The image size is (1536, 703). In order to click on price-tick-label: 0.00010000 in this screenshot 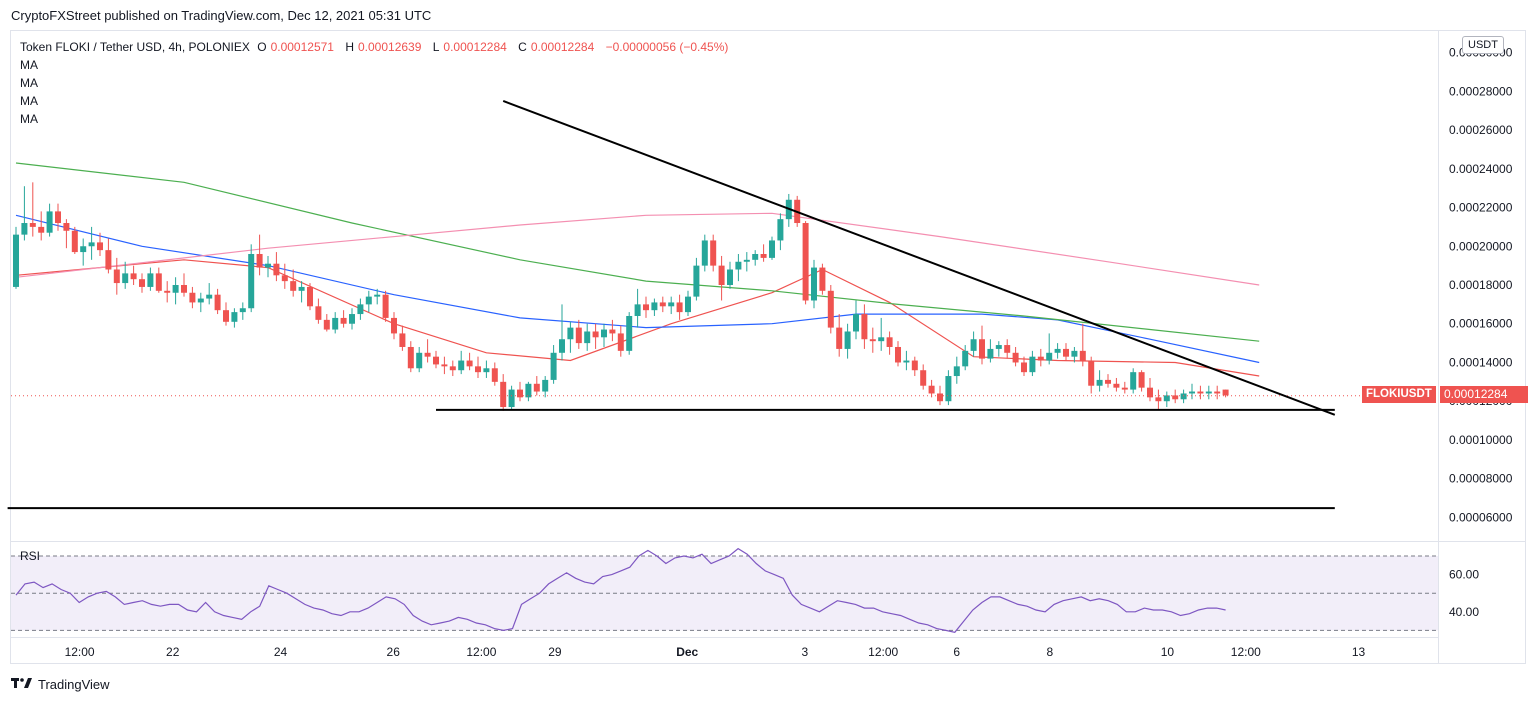, I will do `click(1481, 440)`.